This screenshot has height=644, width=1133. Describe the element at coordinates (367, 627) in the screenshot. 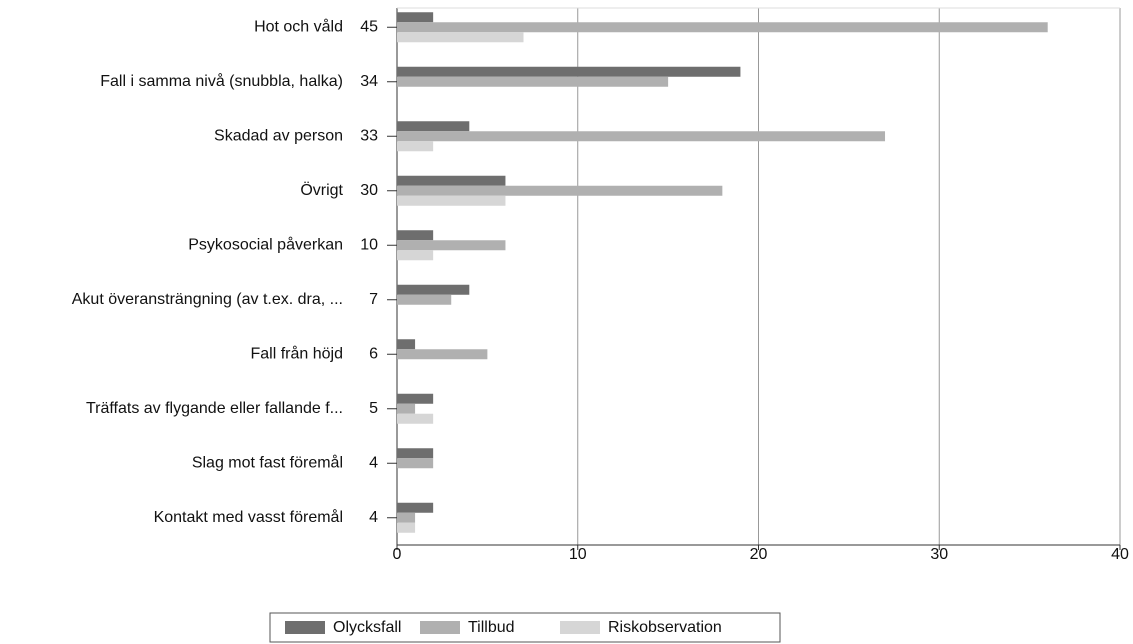

I see `legend-label: Olycksfall` at that location.